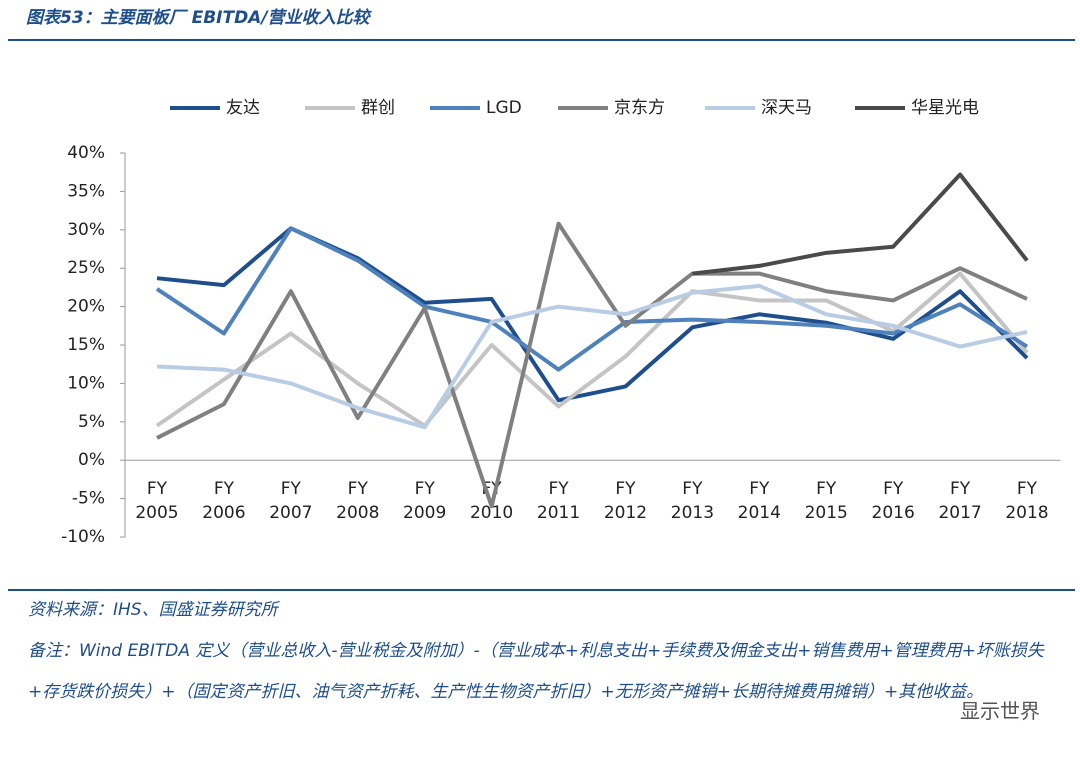  I want to click on y-tick-label: 15%, so click(86, 345).